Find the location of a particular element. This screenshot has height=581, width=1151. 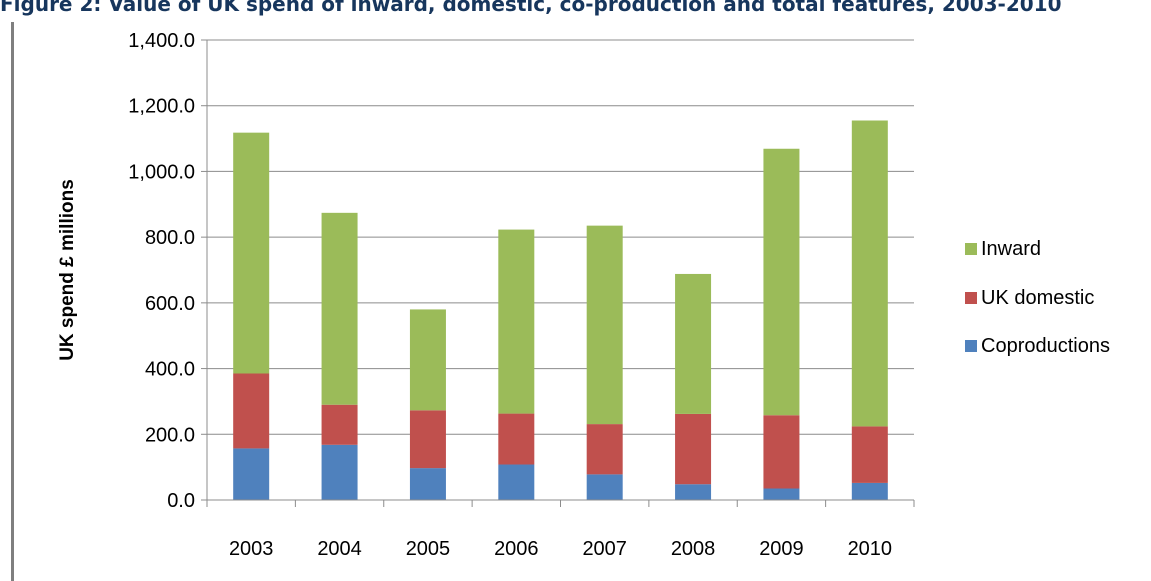

bar-inward-2003 is located at coordinates (251, 253).